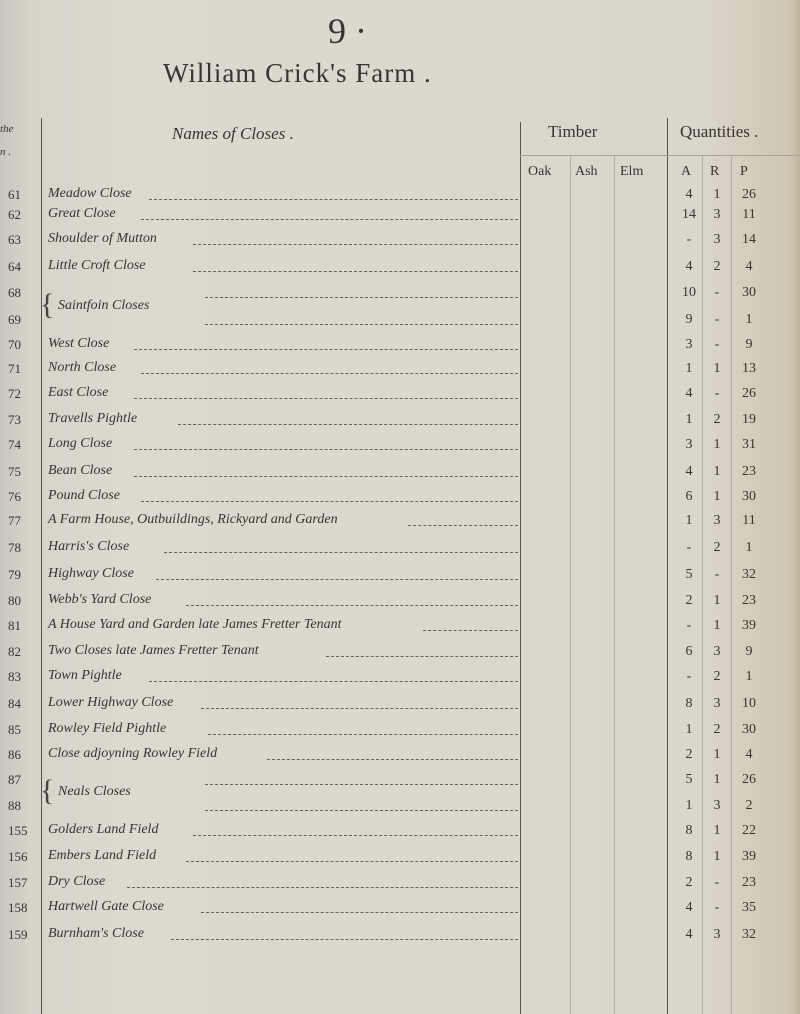 This screenshot has width=800, height=1014. Describe the element at coordinates (103, 829) in the screenshot. I see `close-name: Golders Land Field` at that location.